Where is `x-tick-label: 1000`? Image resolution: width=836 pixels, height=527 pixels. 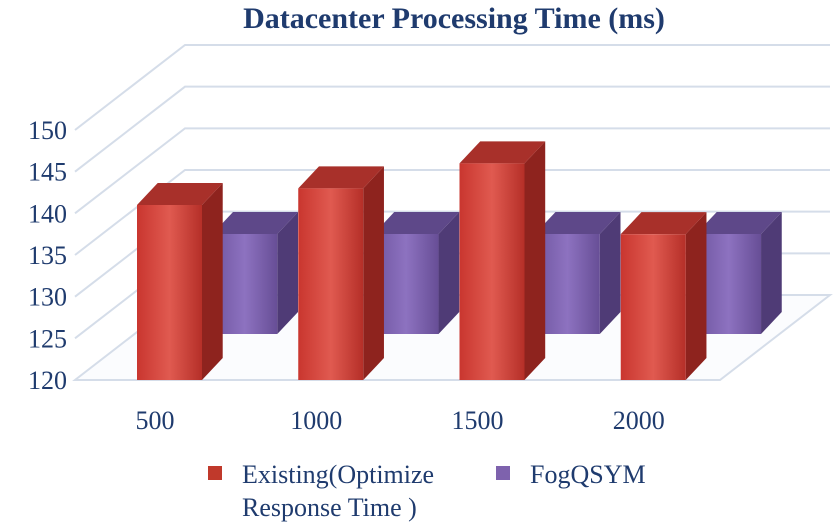 x-tick-label: 1000 is located at coordinates (316, 420).